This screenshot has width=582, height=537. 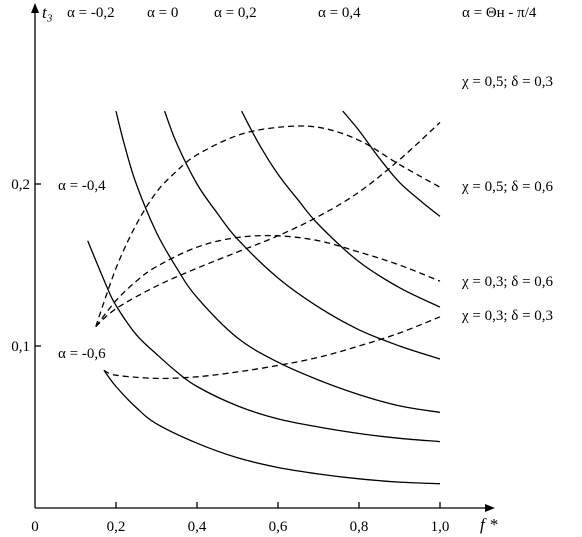 I want to click on y-tick-label: 0,2, so click(x=20, y=185).